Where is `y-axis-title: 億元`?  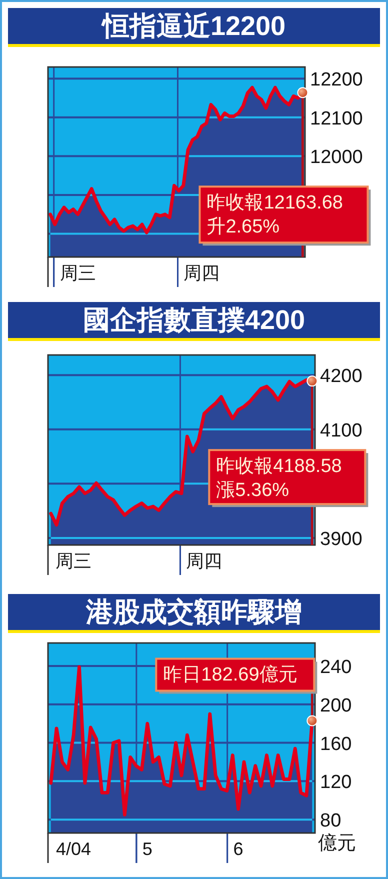
y-axis-title: 億元 is located at coordinates (337, 843).